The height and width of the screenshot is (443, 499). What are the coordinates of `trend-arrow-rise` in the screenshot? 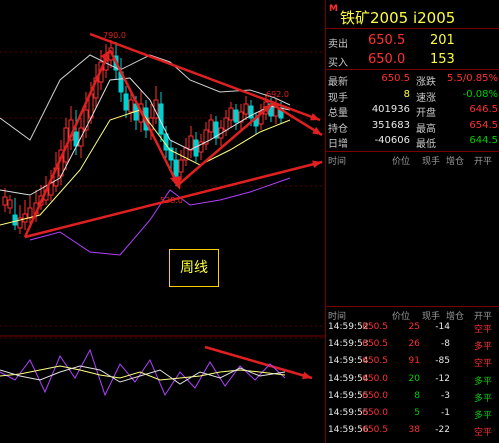 It's located at (225, 144).